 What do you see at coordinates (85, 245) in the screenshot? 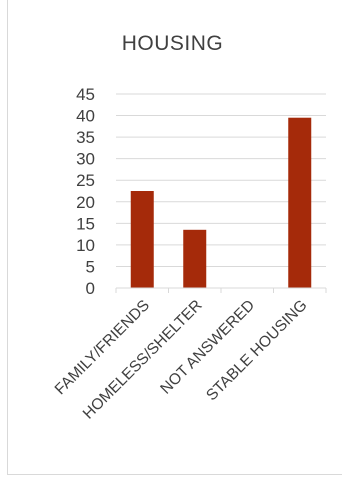
I see `y-tick-label: 10` at bounding box center [85, 245].